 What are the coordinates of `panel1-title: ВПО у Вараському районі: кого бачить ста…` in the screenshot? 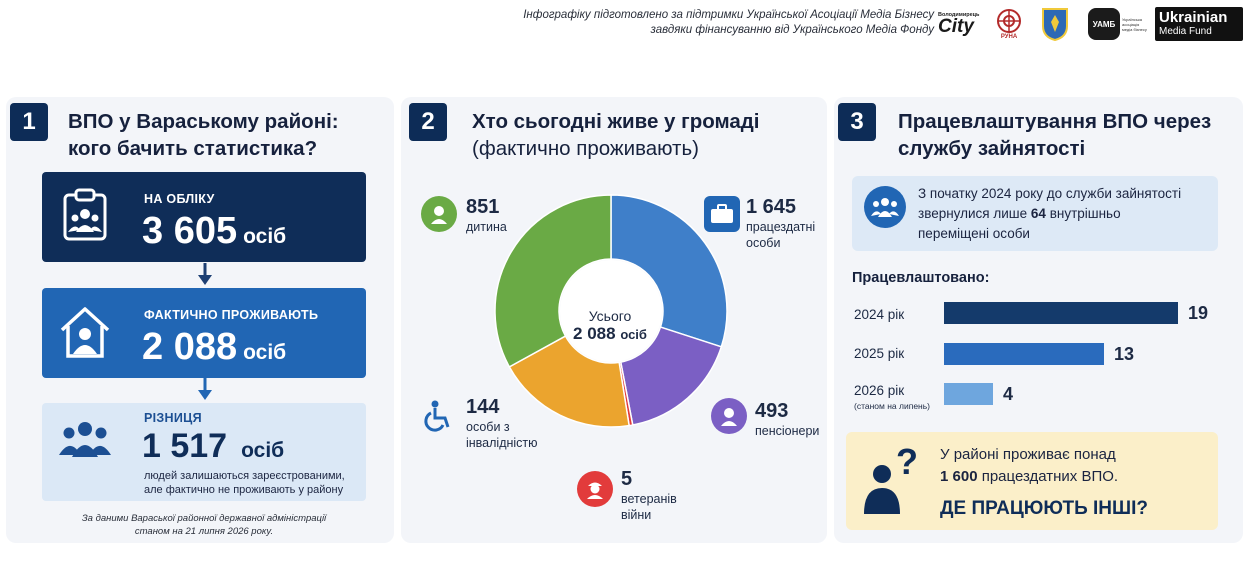 It's located at (203, 135).